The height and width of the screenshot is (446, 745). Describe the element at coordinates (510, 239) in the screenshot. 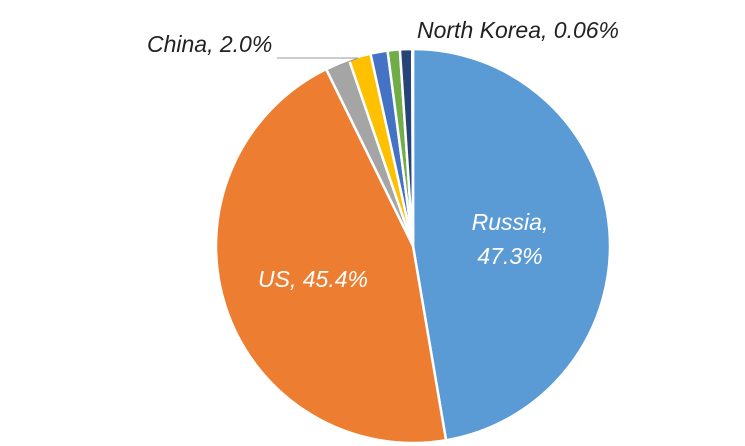

I see `data-label: Russia, 47.3%` at that location.